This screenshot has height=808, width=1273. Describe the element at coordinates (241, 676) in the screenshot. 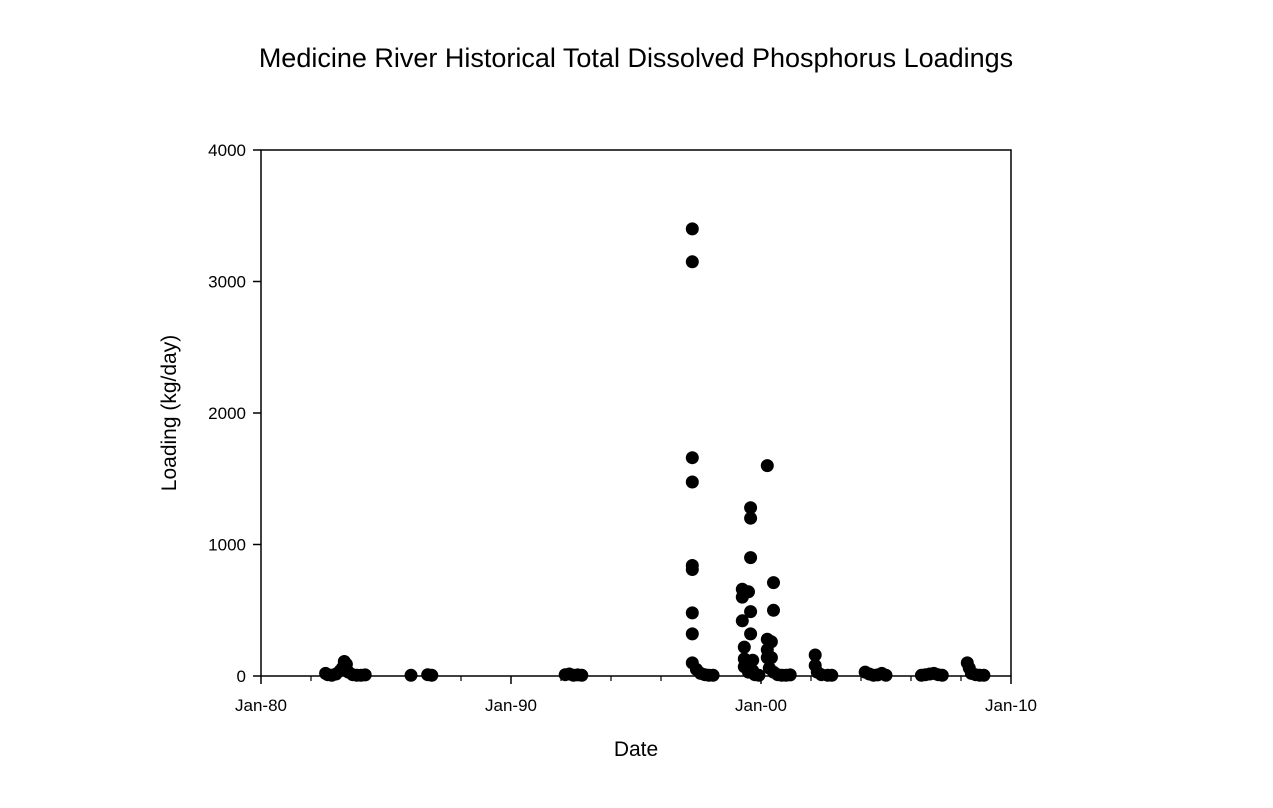

I see `y-tick-label: 0` at that location.